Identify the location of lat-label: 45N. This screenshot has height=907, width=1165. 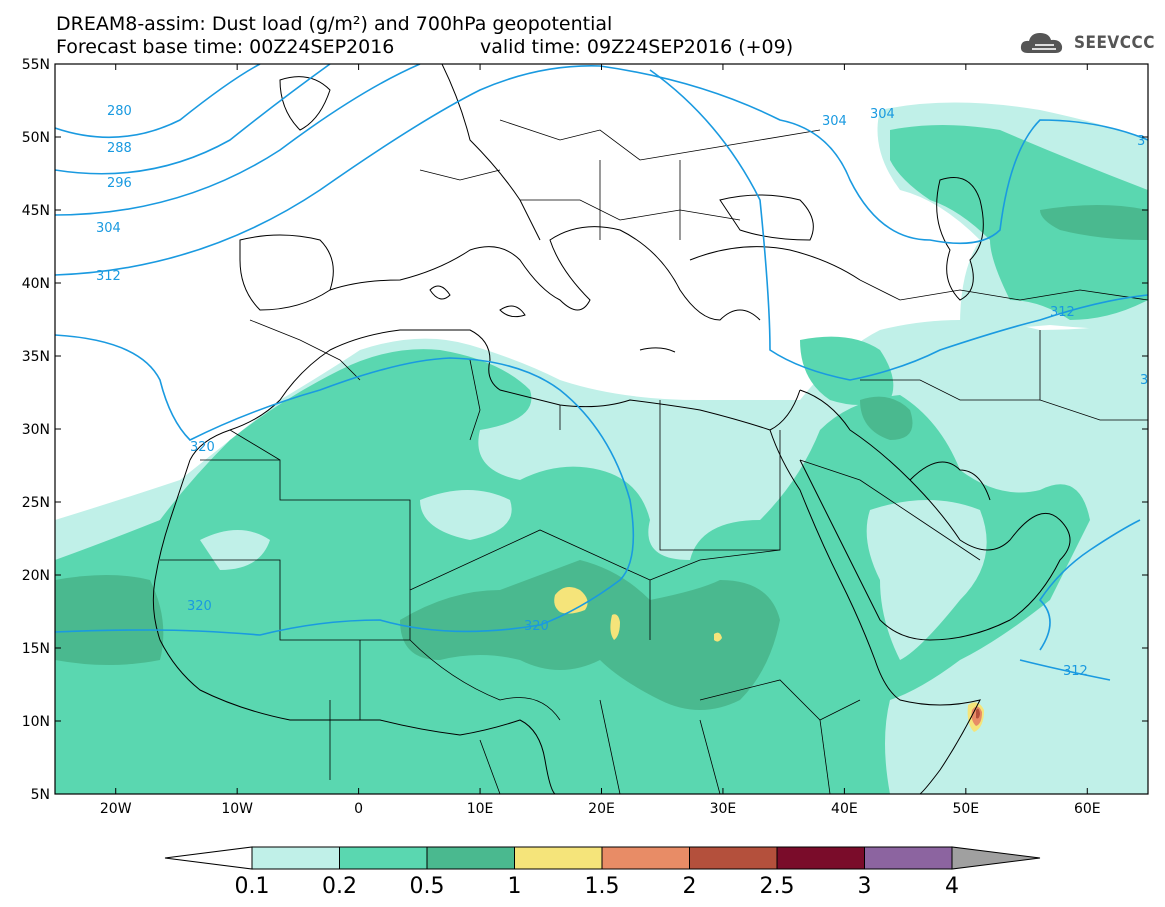
(36, 211).